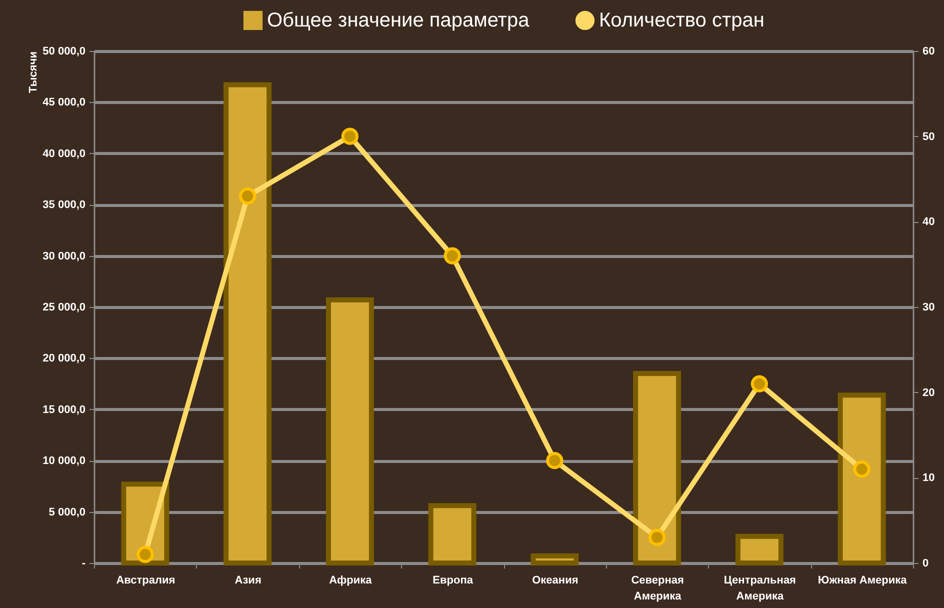  I want to click on y-tick-label: 30 000,0, so click(64, 256).